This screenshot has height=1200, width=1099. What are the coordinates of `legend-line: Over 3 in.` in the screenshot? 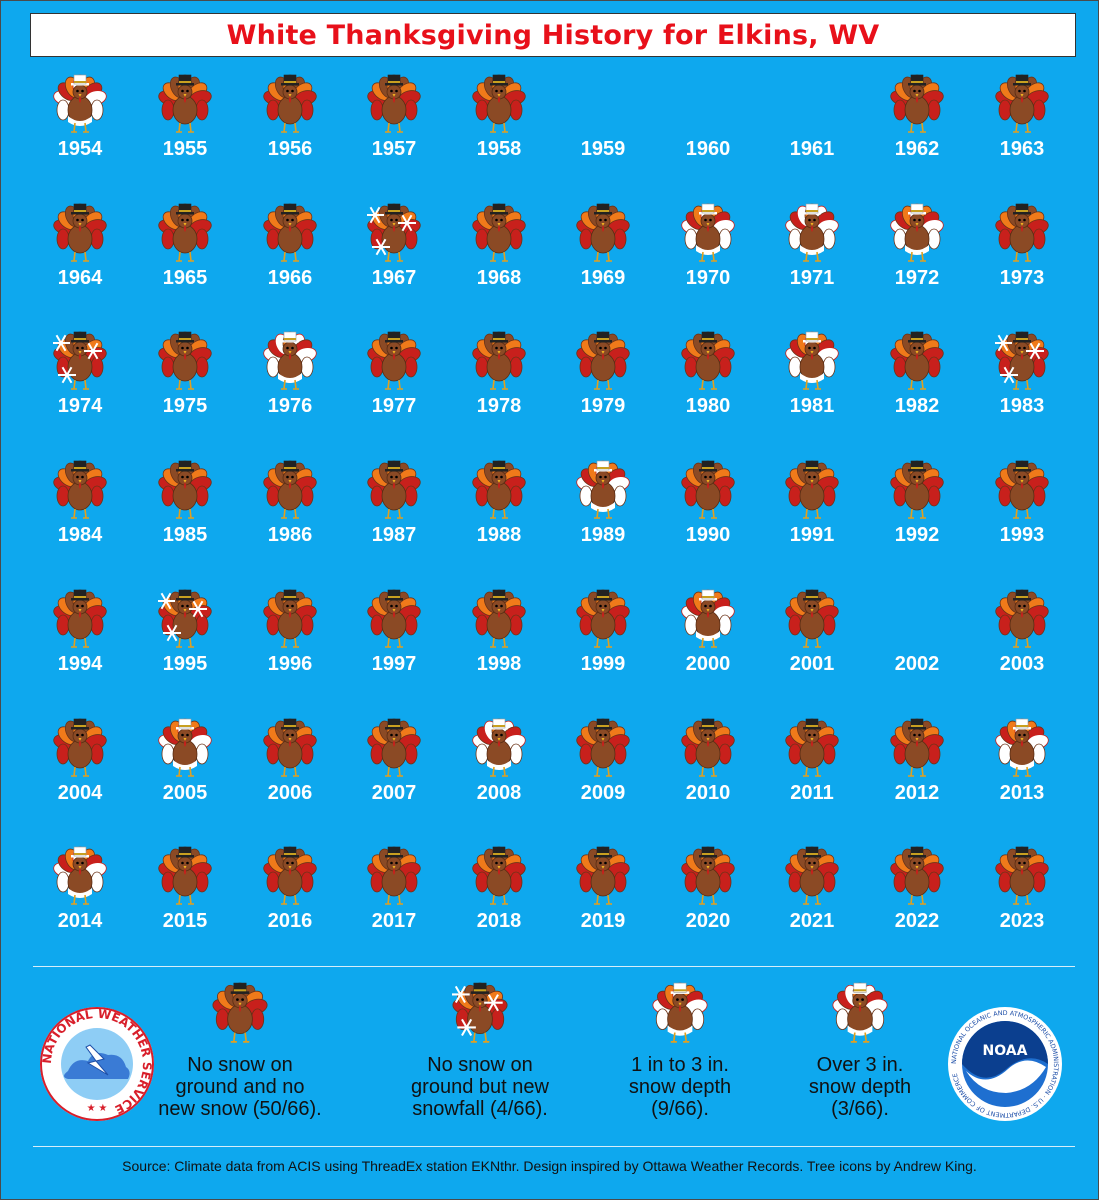 It's located at (860, 1065).